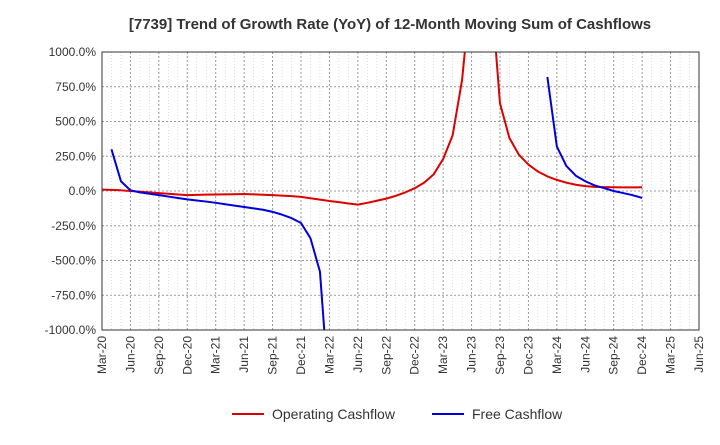 Image resolution: width=720 pixels, height=445 pixels. I want to click on x-tick-label: Sep-24, so click(614, 355).